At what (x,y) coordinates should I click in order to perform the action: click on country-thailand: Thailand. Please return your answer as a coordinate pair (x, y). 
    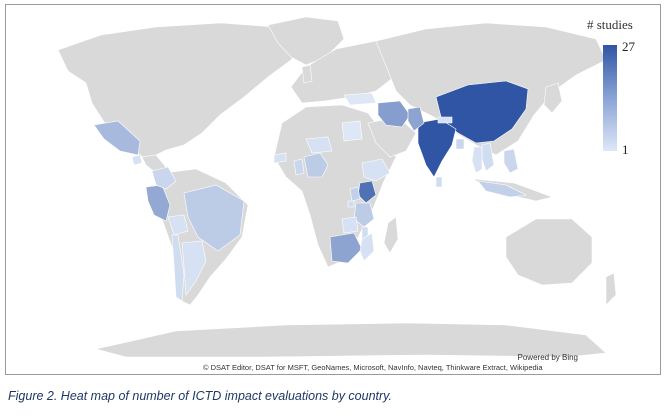
    Looking at the image, I should click on (477, 160).